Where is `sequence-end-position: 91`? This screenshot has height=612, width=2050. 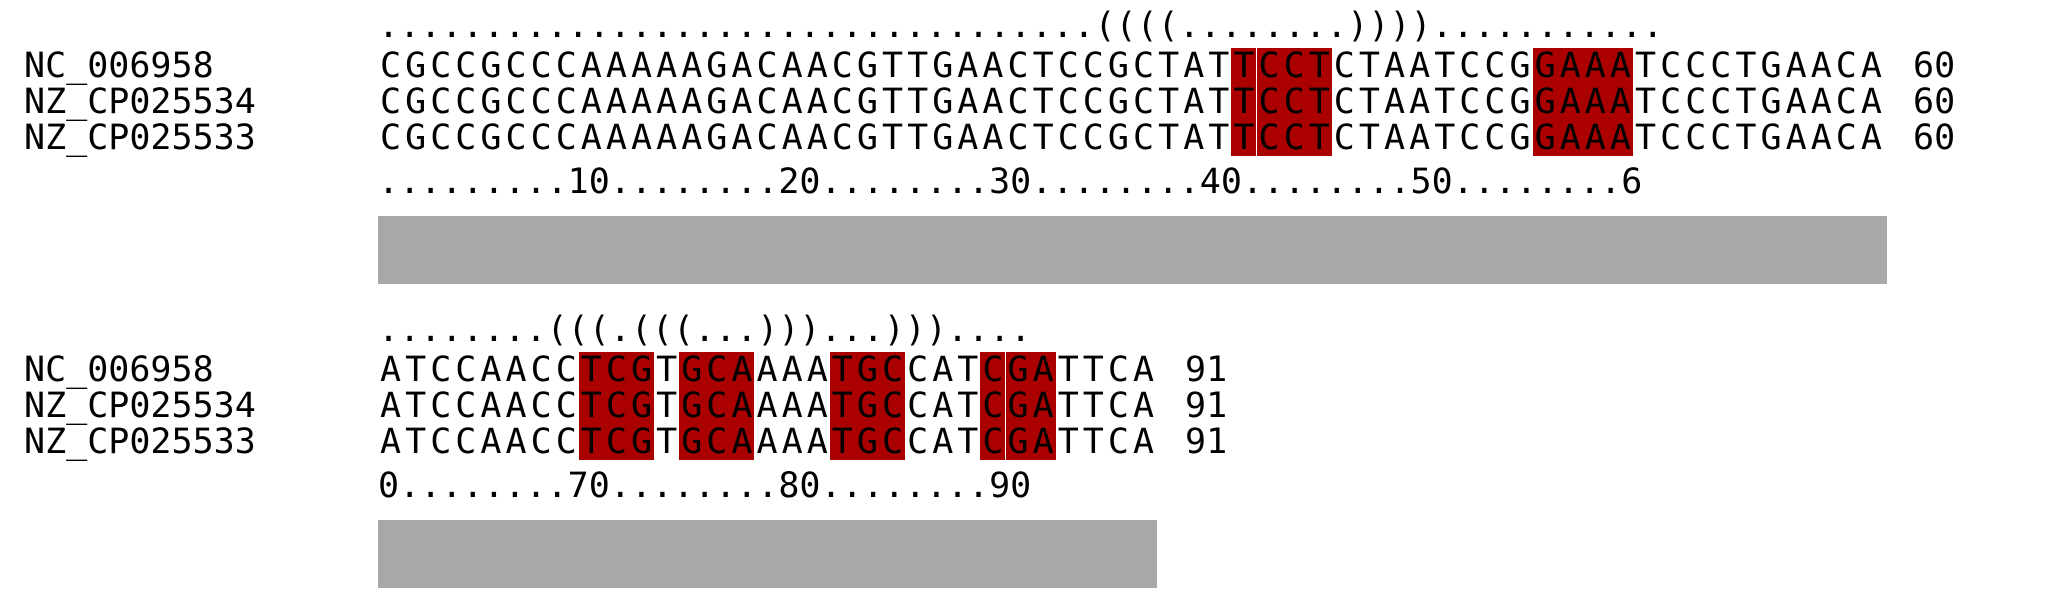
sequence-end-position: 91 is located at coordinates (1206, 406).